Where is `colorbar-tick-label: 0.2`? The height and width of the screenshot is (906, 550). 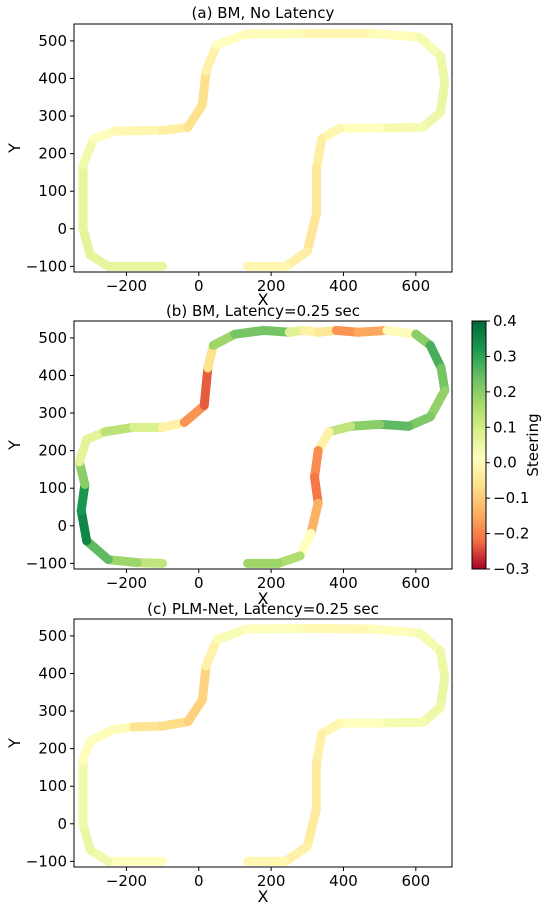
colorbar-tick-label: 0.2 is located at coordinates (505, 392).